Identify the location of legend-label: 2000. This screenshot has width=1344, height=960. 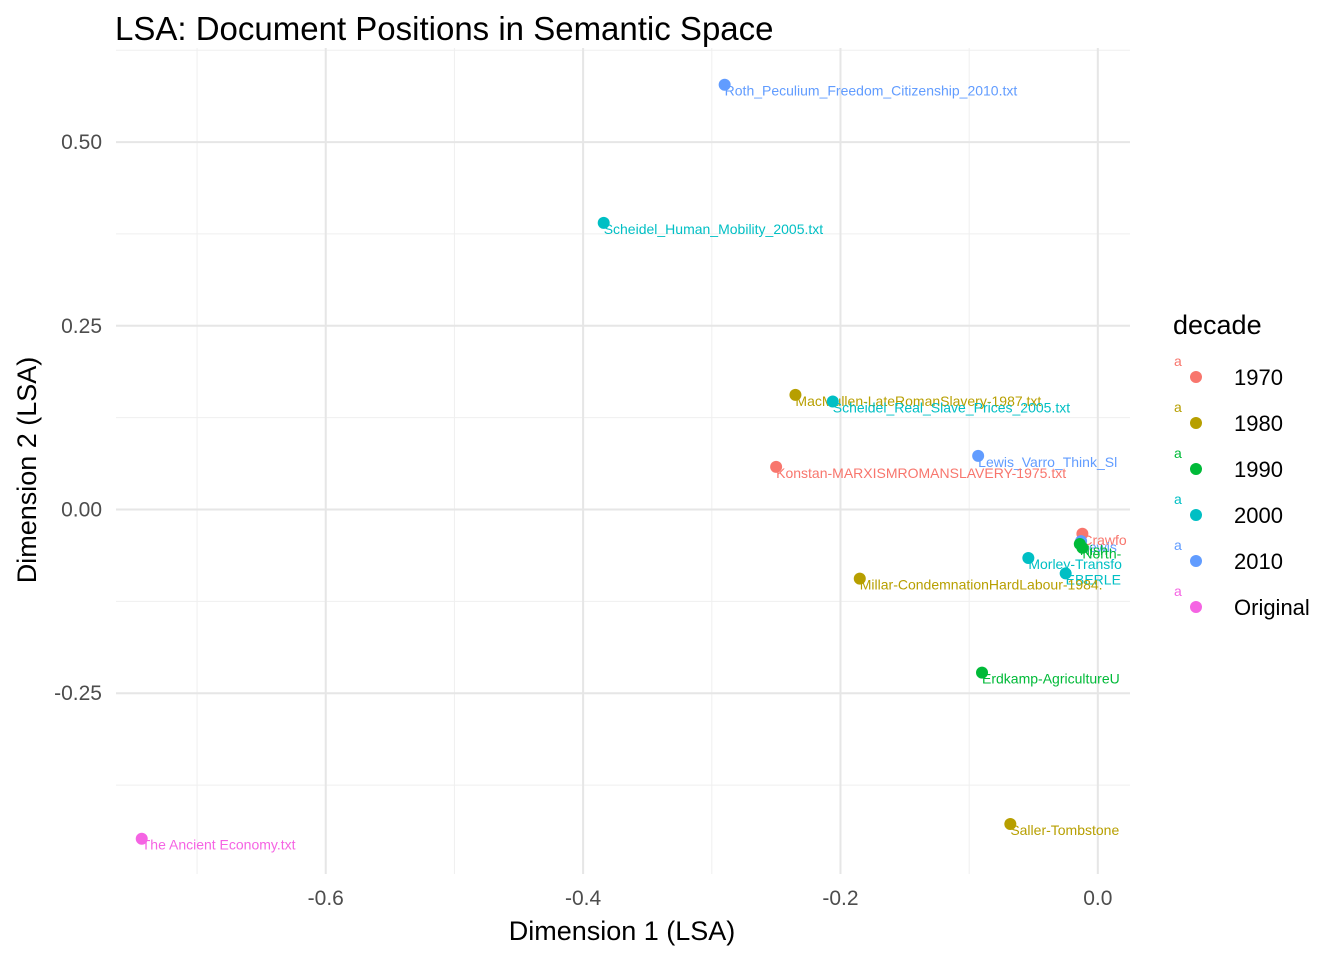
(1258, 515).